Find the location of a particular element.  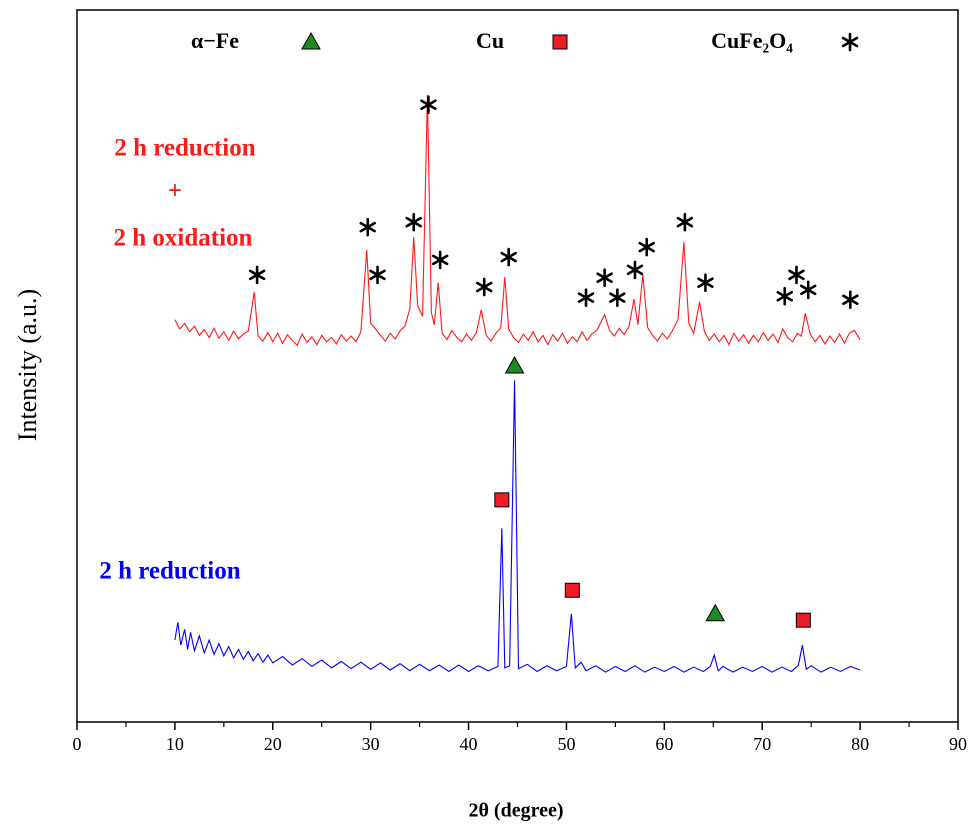

legend-label: CuFe₂O₄ is located at coordinates (752, 40).